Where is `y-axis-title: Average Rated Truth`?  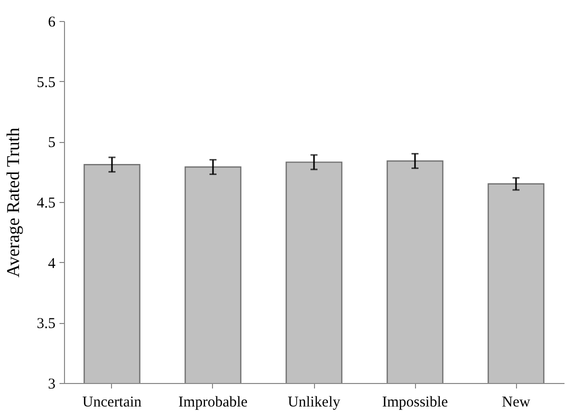
y-axis-title: Average Rated Truth is located at coordinates (12, 203).